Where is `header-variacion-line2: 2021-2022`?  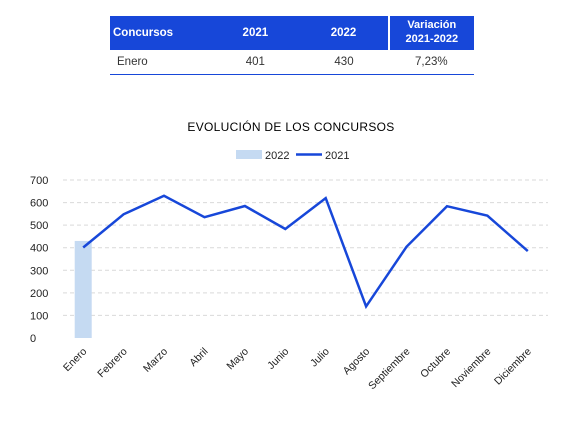
header-variacion-line2: 2021-2022 is located at coordinates (432, 39).